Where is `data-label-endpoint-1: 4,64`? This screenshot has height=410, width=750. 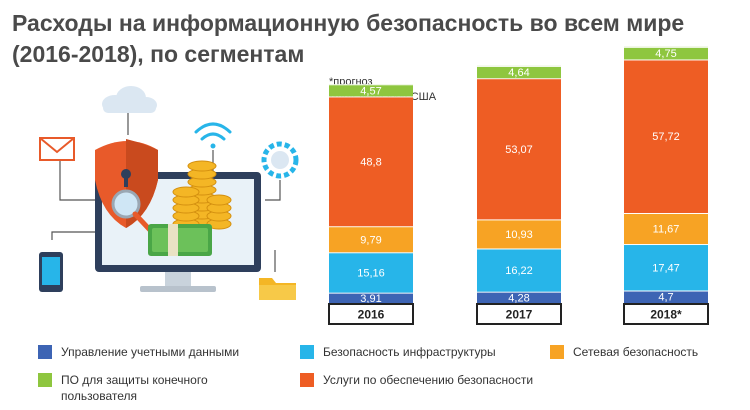 data-label-endpoint-1: 4,64 is located at coordinates (518, 73).